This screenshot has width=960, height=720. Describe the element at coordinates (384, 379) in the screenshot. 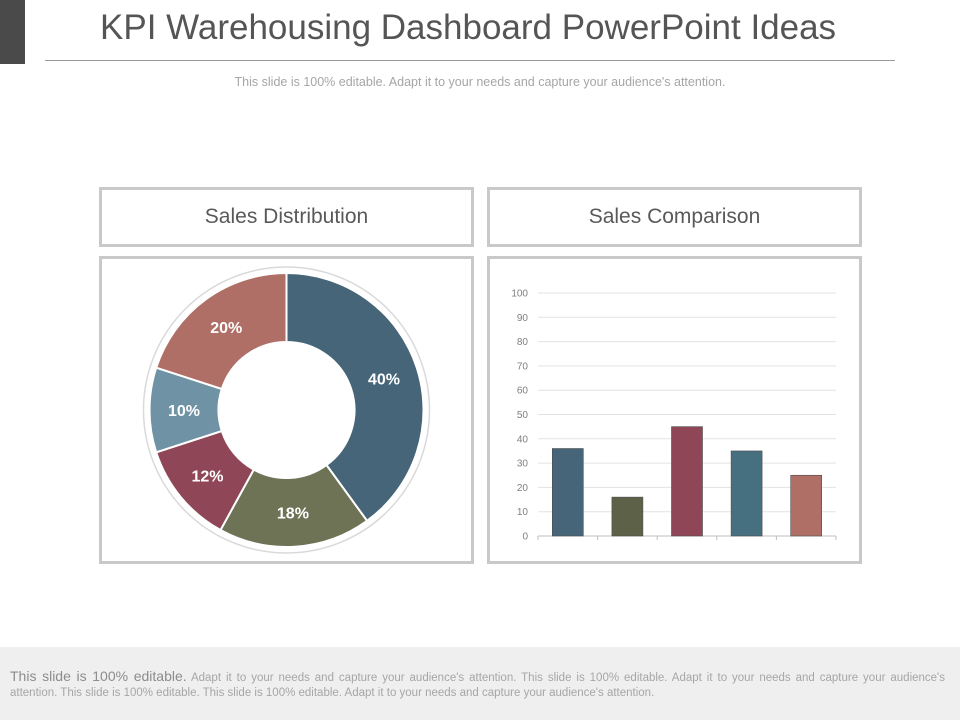

I see `donut-slice-label: 40%` at that location.